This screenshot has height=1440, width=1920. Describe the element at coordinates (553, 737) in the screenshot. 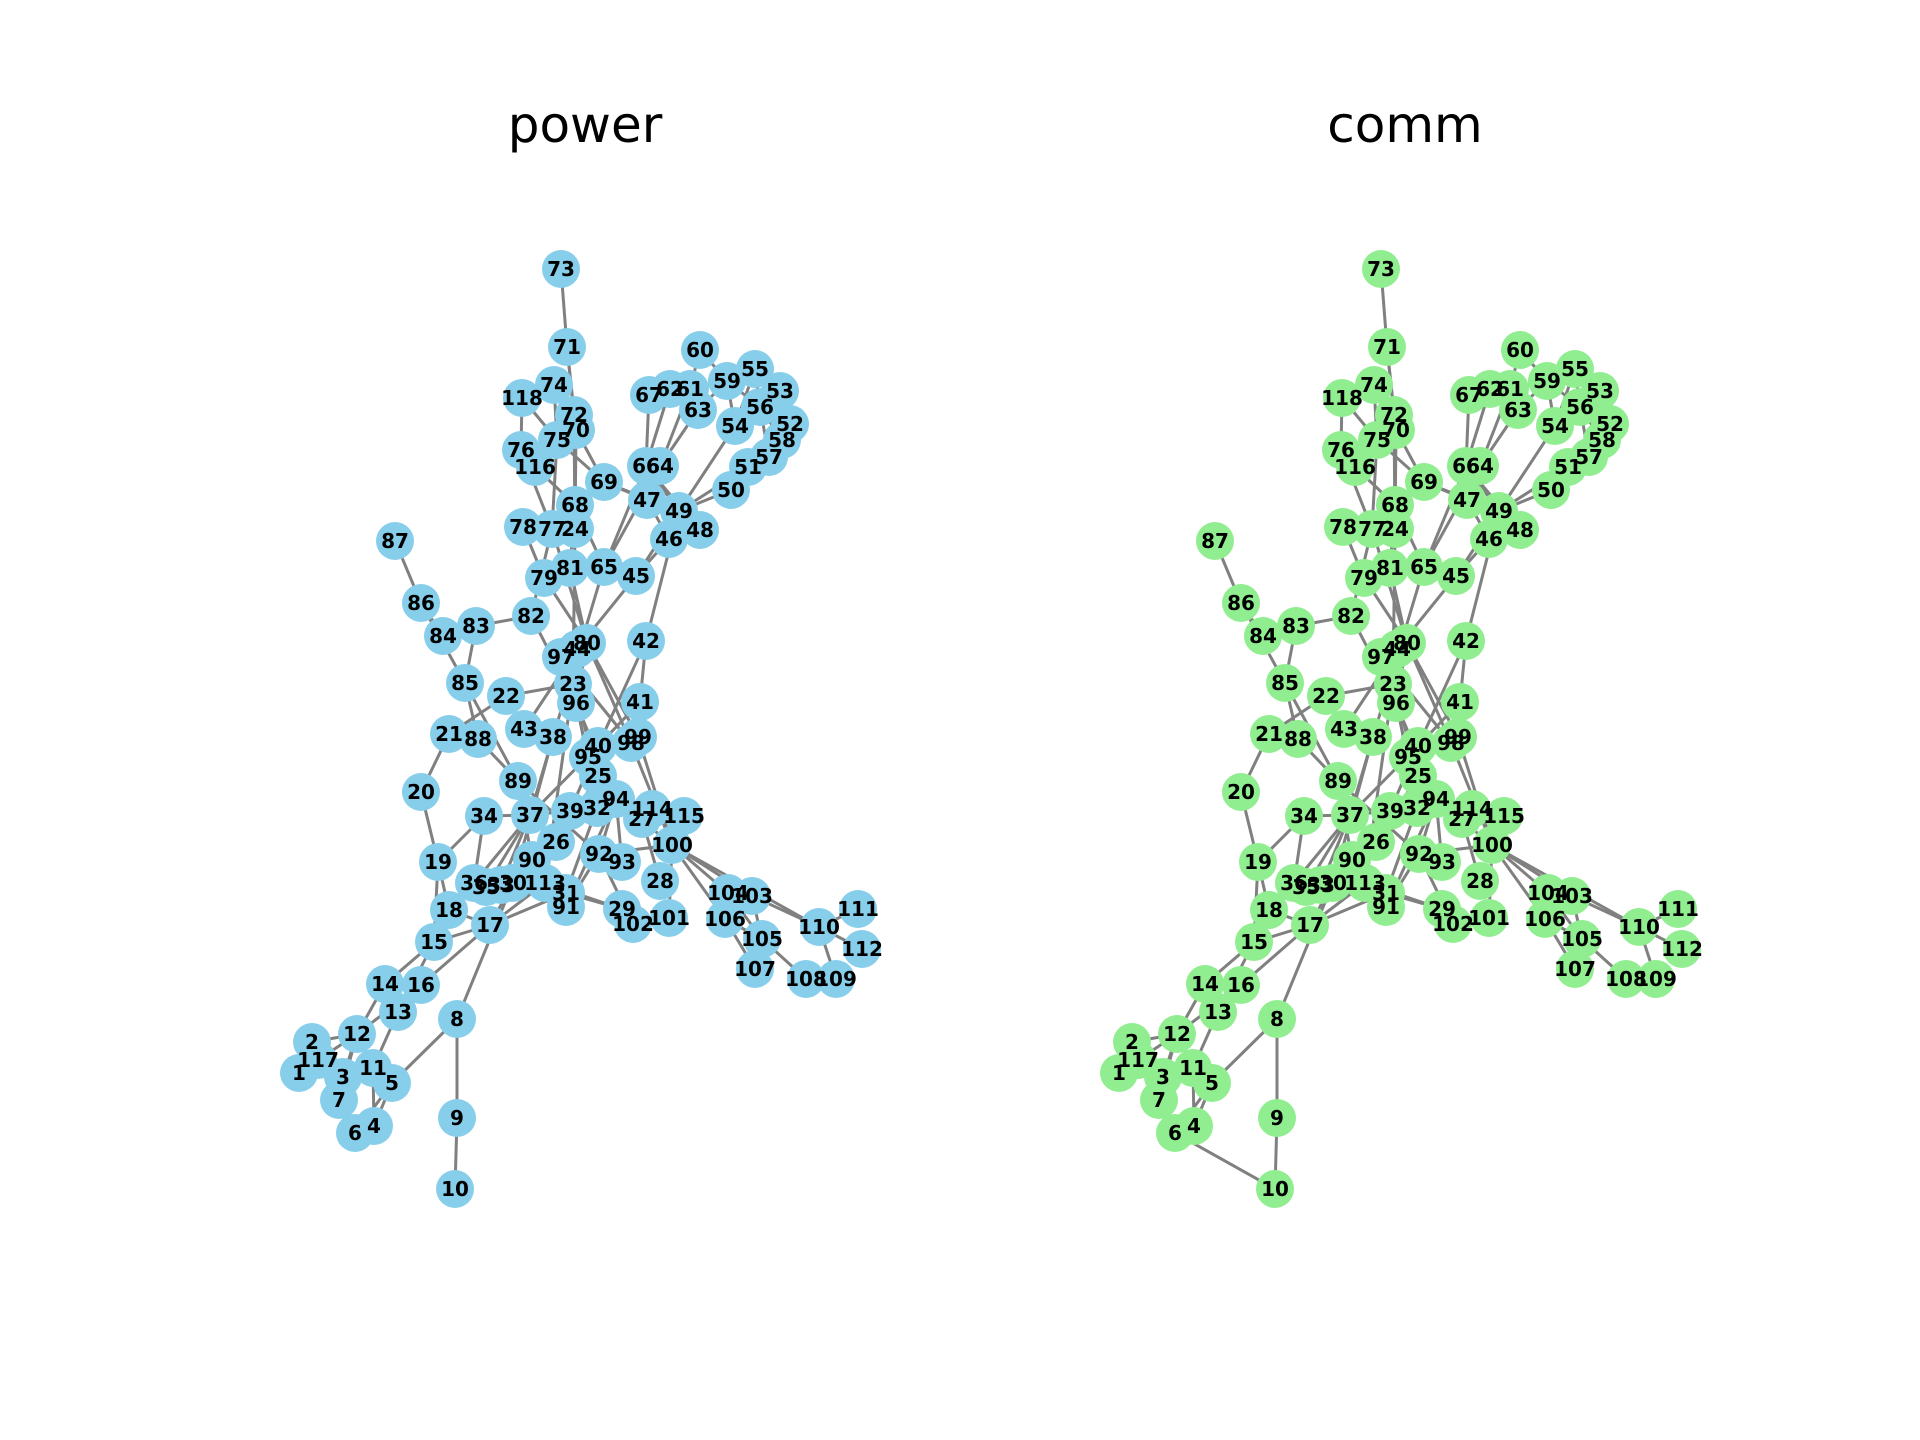

I see `node-label-38: 38` at that location.